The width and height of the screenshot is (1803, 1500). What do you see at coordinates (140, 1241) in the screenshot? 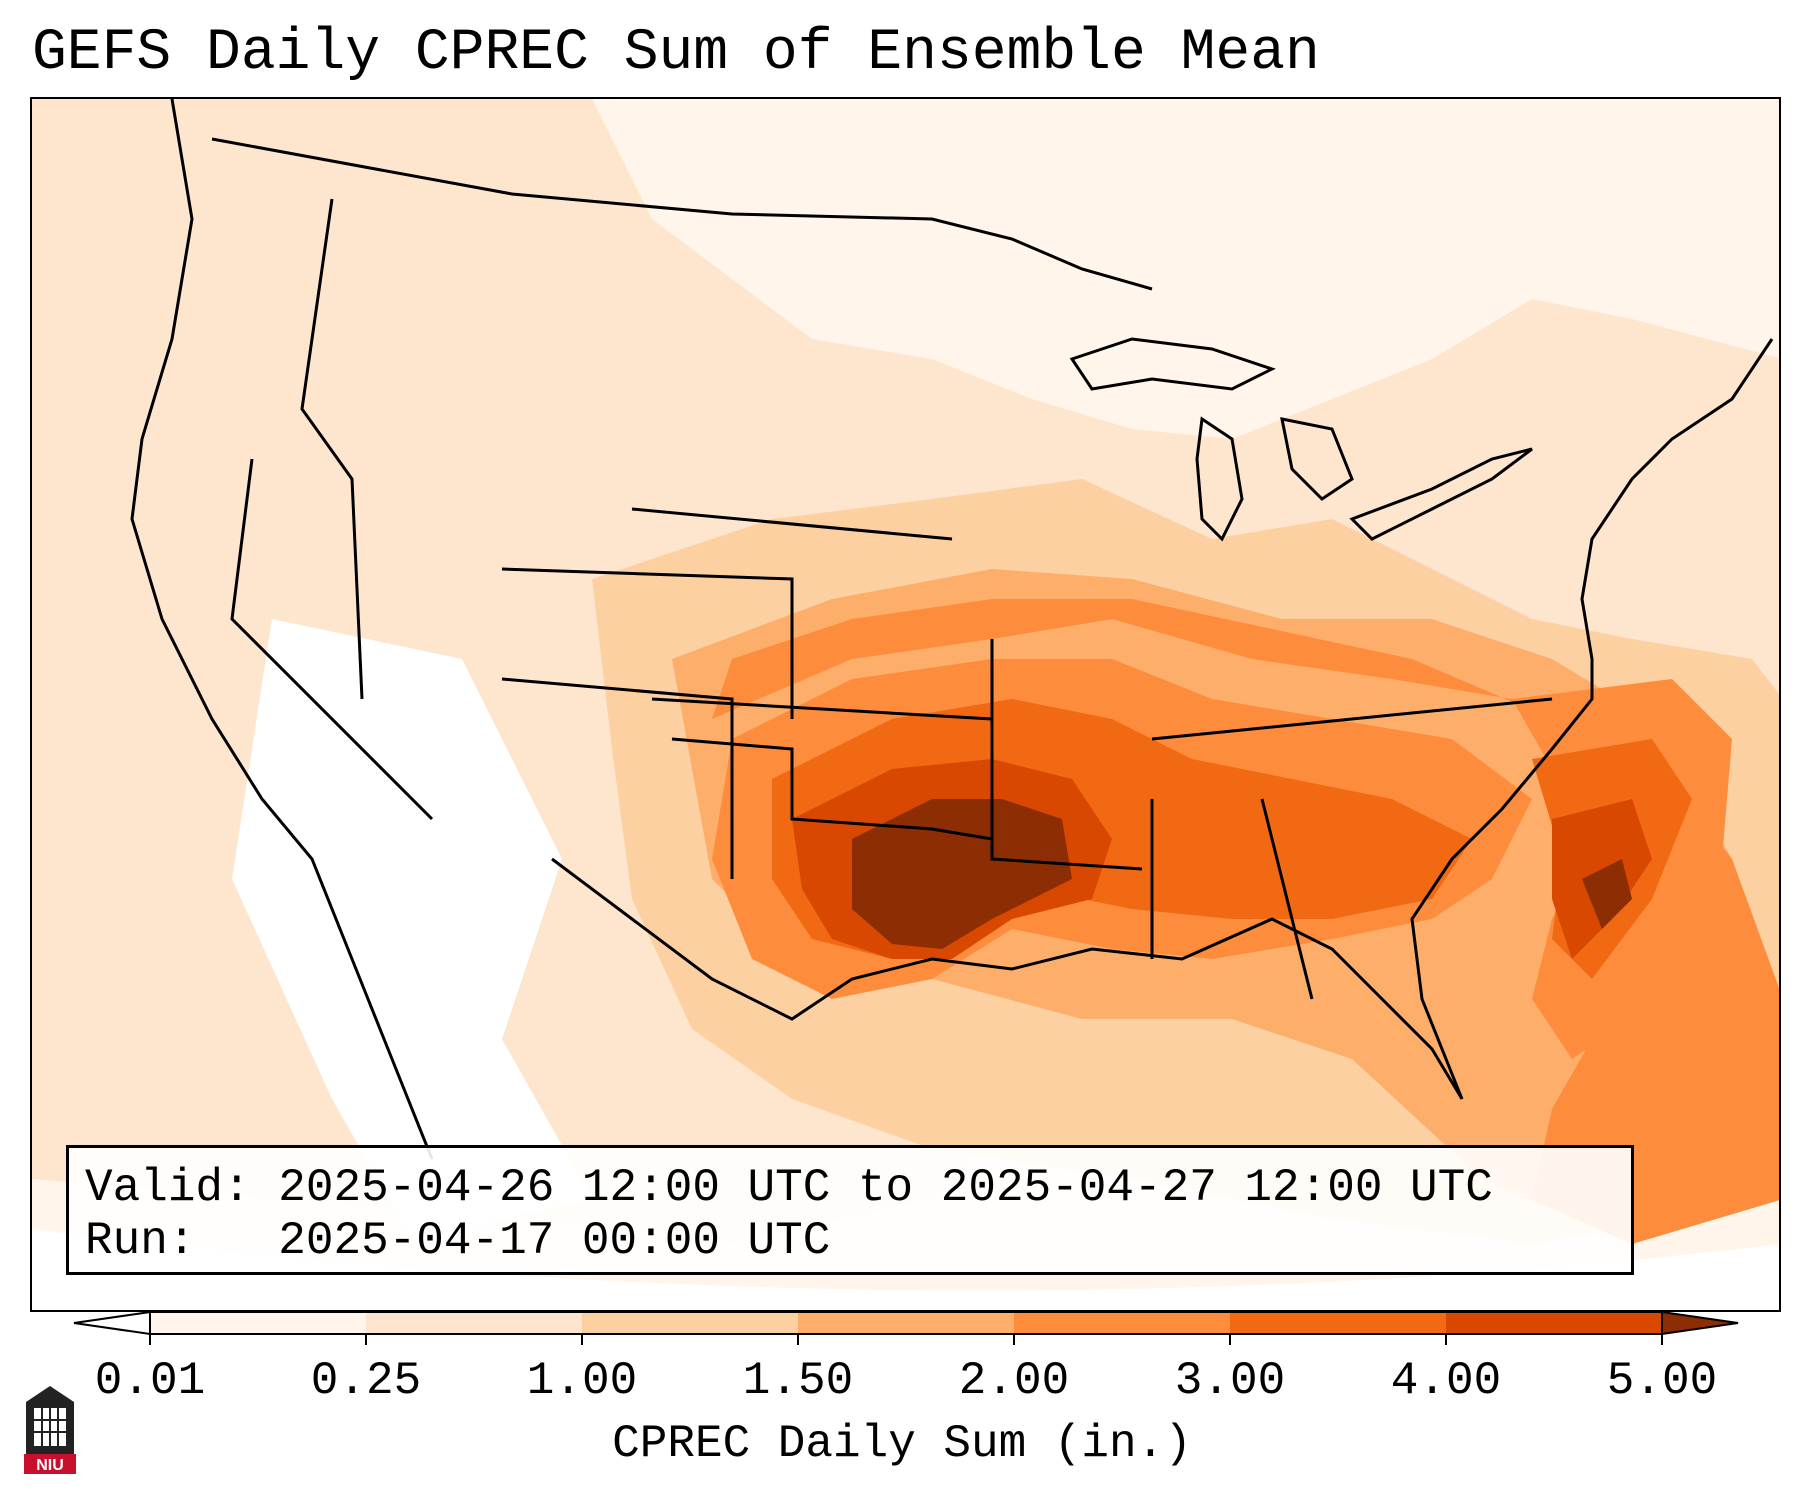
I see `run-label: Run:` at bounding box center [140, 1241].